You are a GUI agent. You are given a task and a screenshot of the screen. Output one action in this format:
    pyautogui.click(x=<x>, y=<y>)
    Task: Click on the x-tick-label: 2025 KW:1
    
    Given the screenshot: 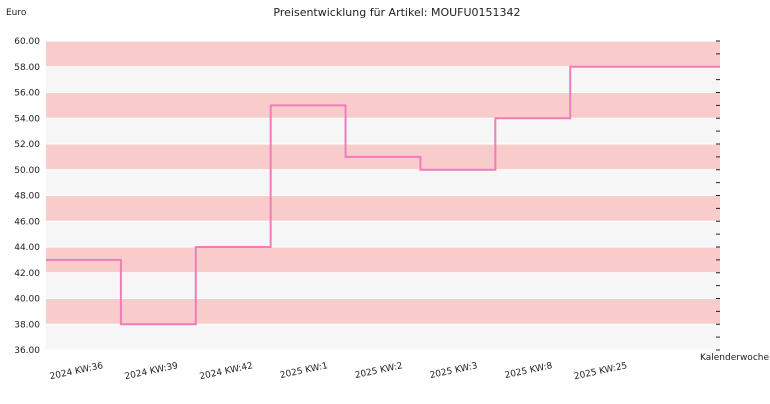 What is the action you would take?
    pyautogui.click(x=304, y=371)
    